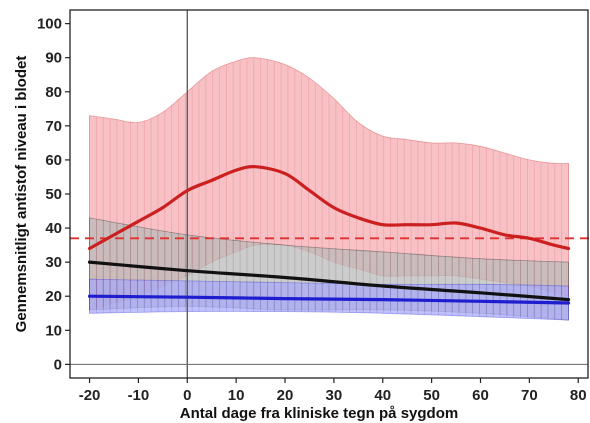 Image resolution: width=590 pixels, height=423 pixels. Describe the element at coordinates (53, 330) in the screenshot. I see `y-tick-label: 10` at that location.